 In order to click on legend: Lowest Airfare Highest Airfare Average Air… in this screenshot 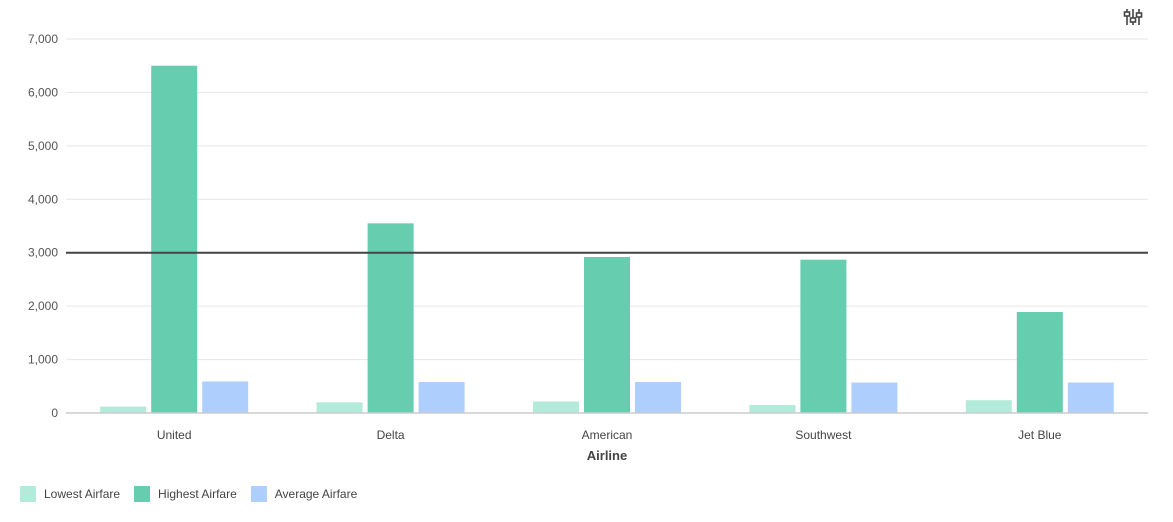, I will do `click(188, 494)`.